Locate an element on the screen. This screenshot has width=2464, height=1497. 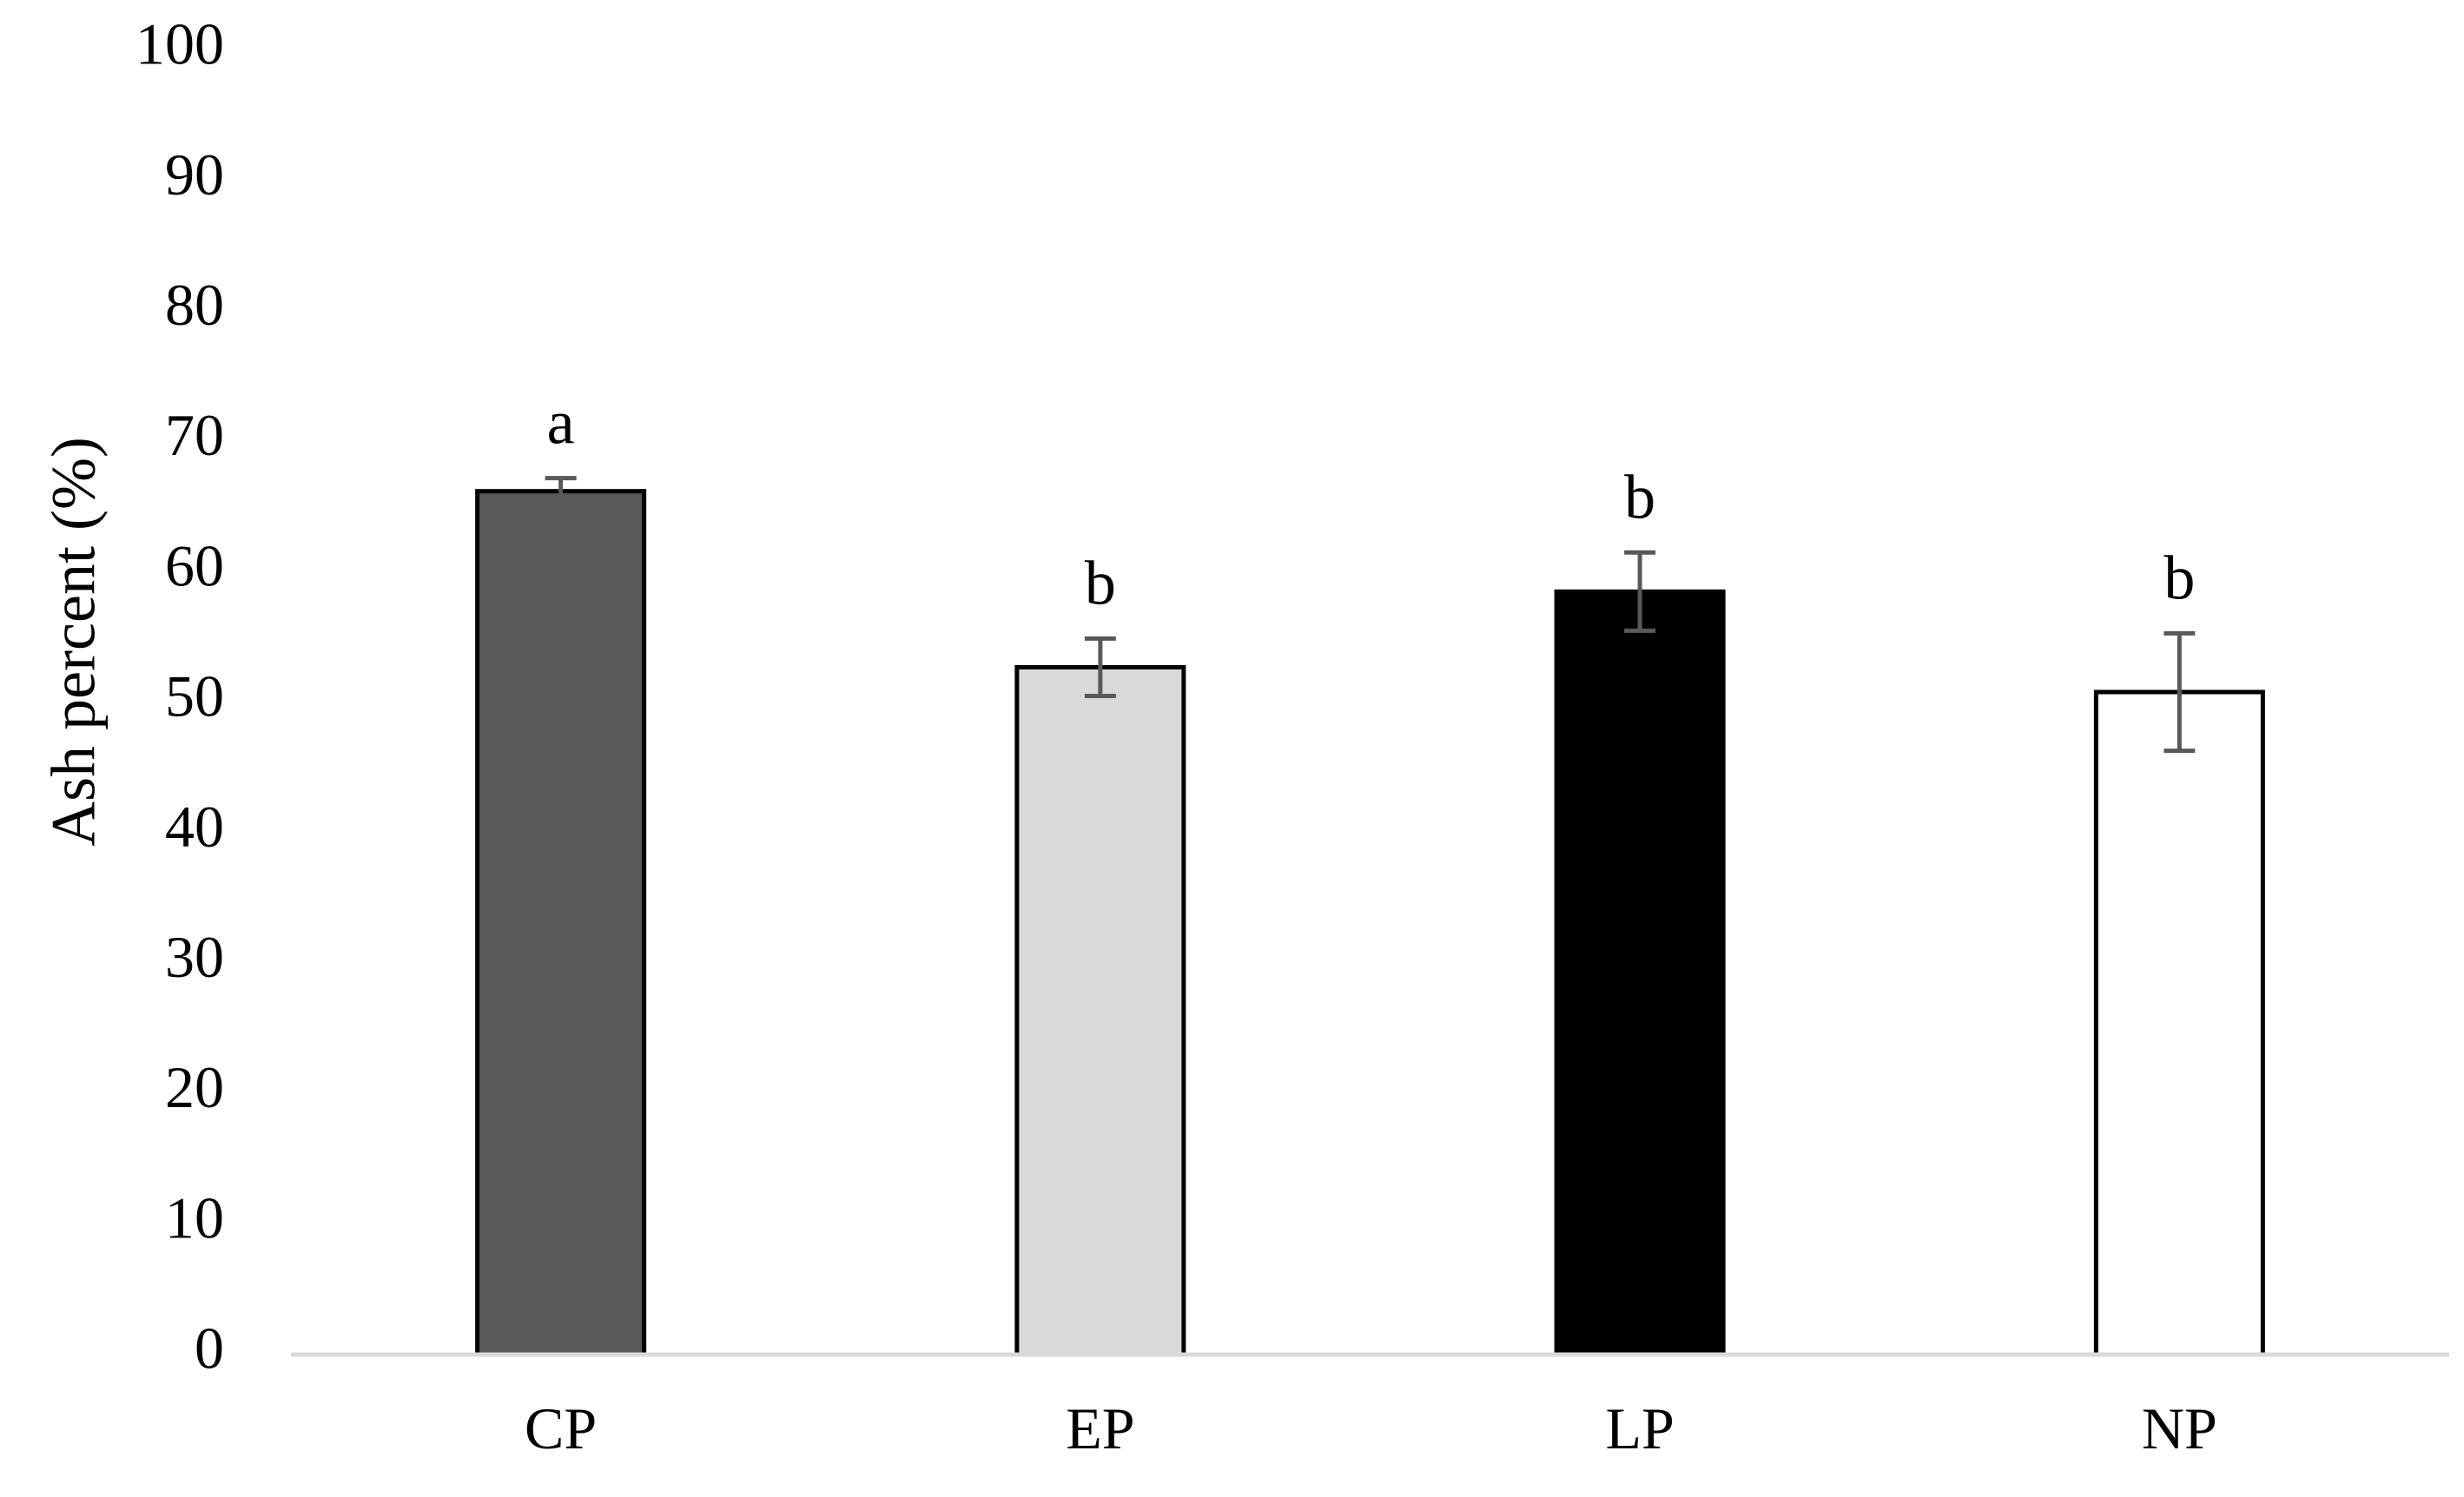
x-tick-label: NP is located at coordinates (2179, 1428).